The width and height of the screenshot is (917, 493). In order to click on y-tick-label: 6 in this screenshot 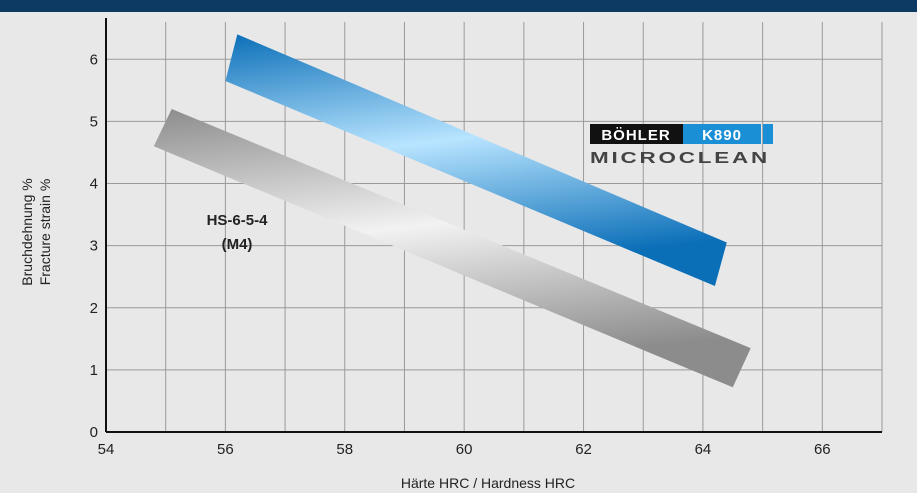, I will do `click(94, 59)`.